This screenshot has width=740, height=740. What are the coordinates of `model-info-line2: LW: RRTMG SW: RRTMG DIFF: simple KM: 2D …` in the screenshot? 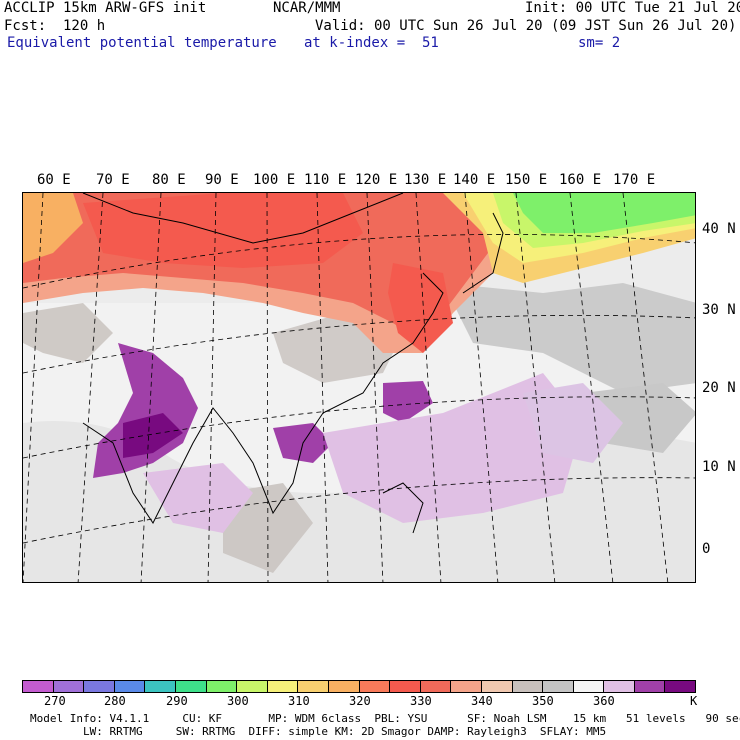 It's located at (318, 731).